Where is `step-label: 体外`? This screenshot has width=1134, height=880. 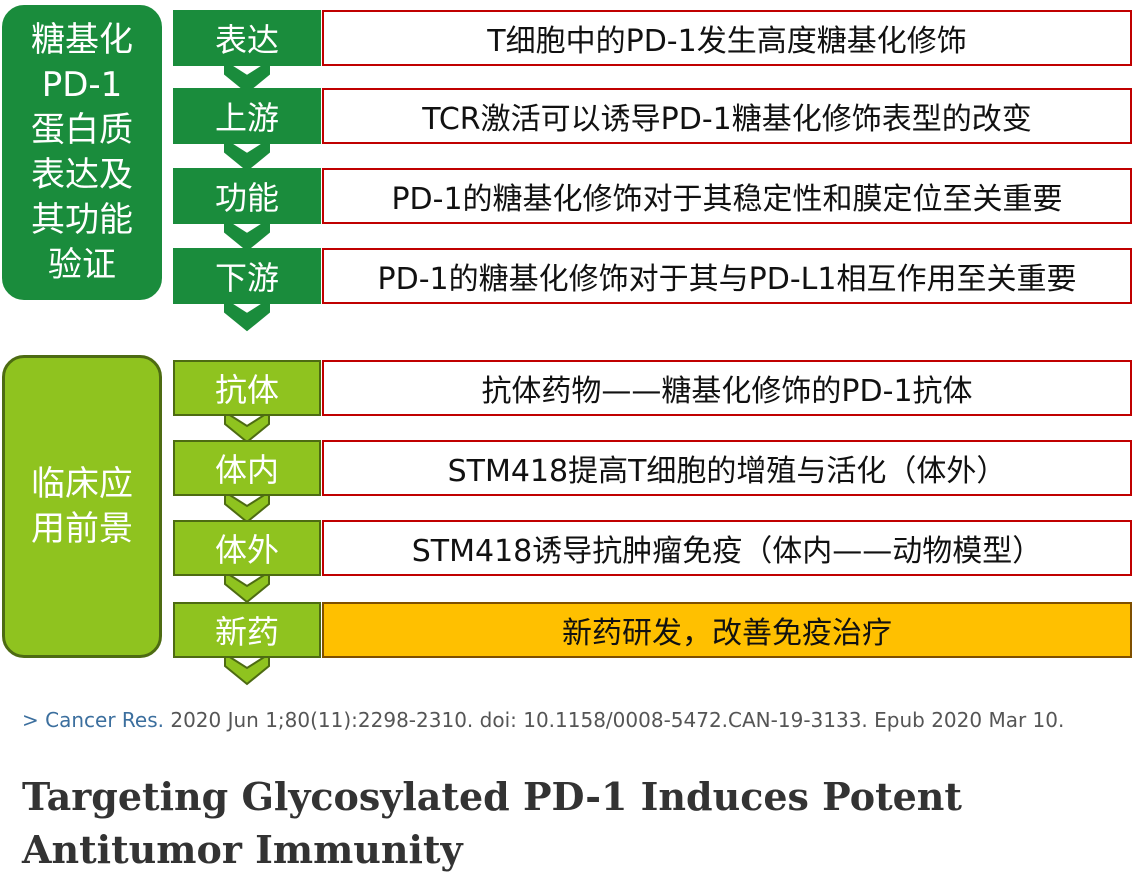 step-label: 体外 is located at coordinates (247, 548).